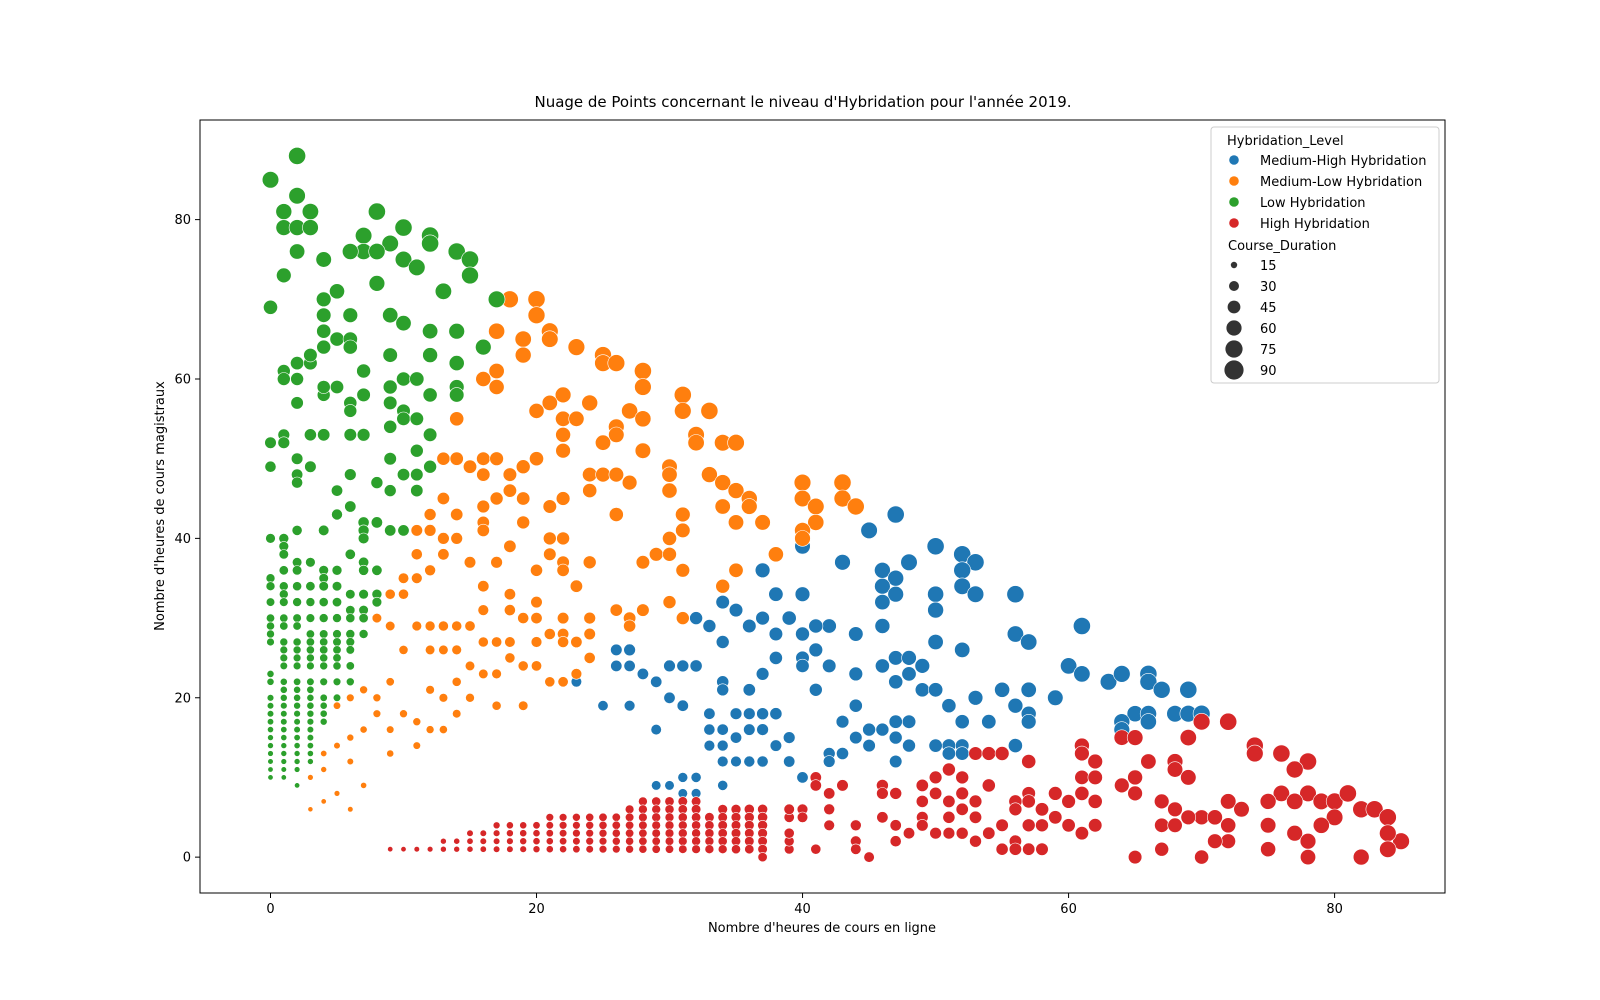 This screenshot has width=1600, height=1000. What do you see at coordinates (1268, 287) in the screenshot?
I see `legend-size-label: 30` at bounding box center [1268, 287].